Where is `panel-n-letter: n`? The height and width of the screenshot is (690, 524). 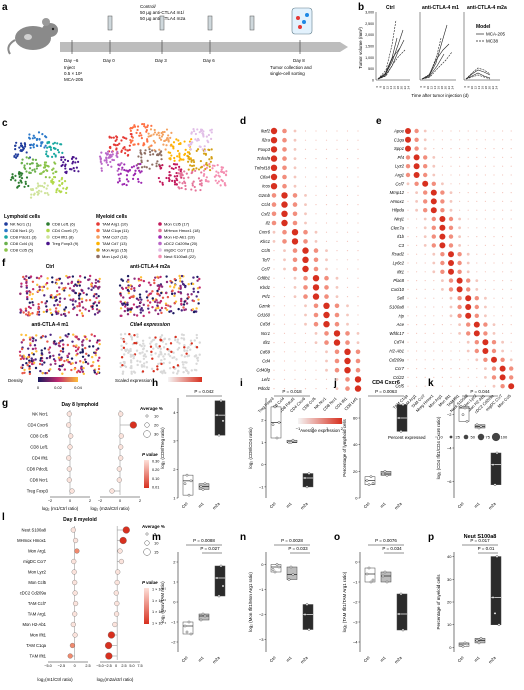 panel-n-letter: n is located at coordinates (243, 537).